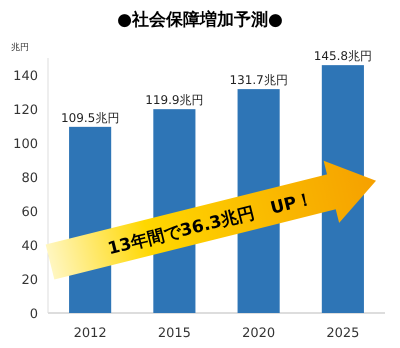 Image resolution: width=400 pixels, height=348 pixels. I want to click on y-tick-label: 80, so click(29, 178).